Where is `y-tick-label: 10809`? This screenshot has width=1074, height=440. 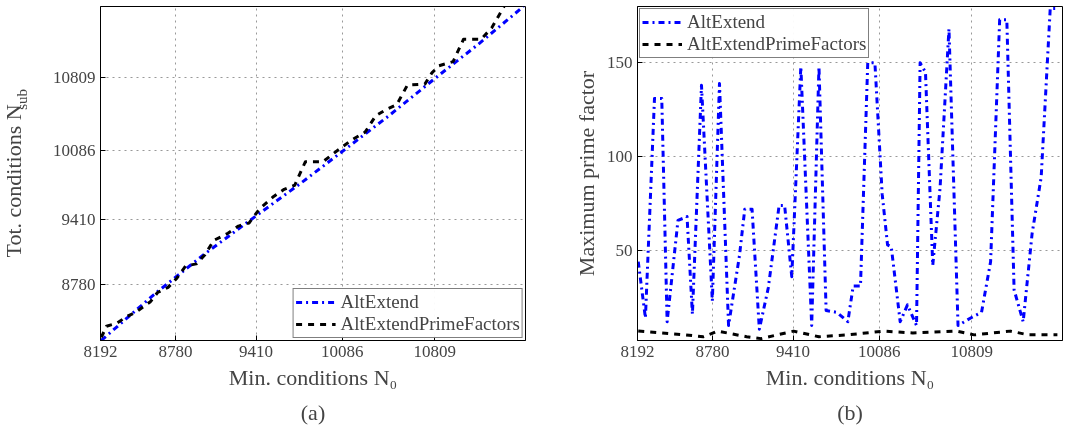 y-tick-label: 10809 is located at coordinates (74, 77).